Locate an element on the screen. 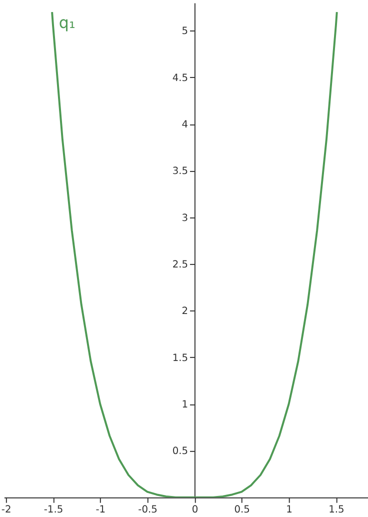 The height and width of the screenshot is (517, 368). y-tick-label: 3.5 is located at coordinates (180, 172).